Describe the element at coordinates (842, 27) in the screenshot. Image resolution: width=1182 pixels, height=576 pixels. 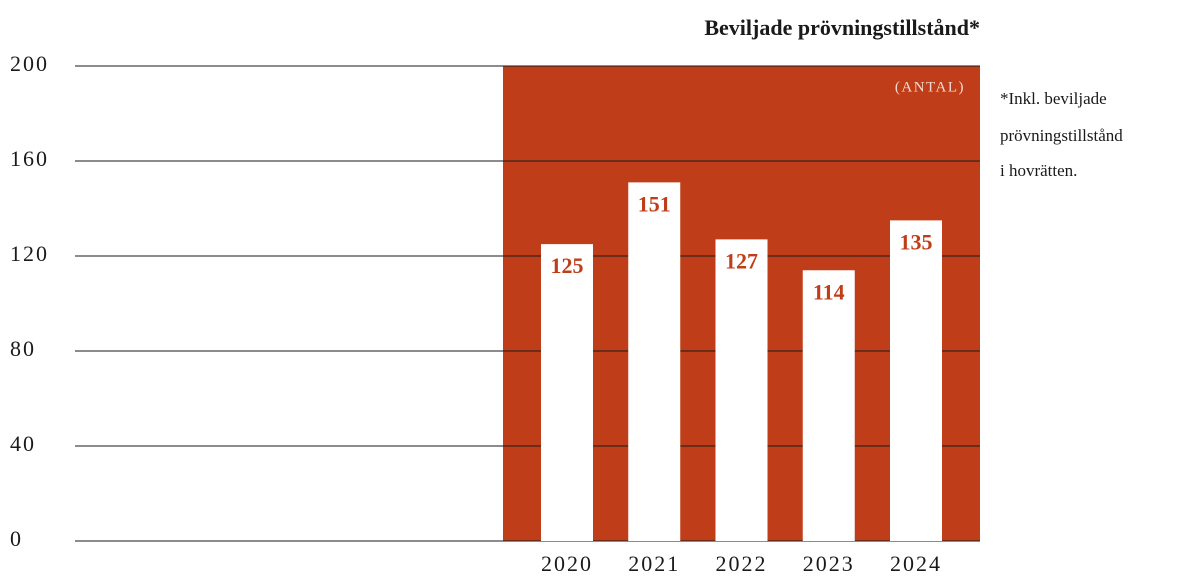
I see `chart-title: Beviljade prövningstillstånd*` at that location.